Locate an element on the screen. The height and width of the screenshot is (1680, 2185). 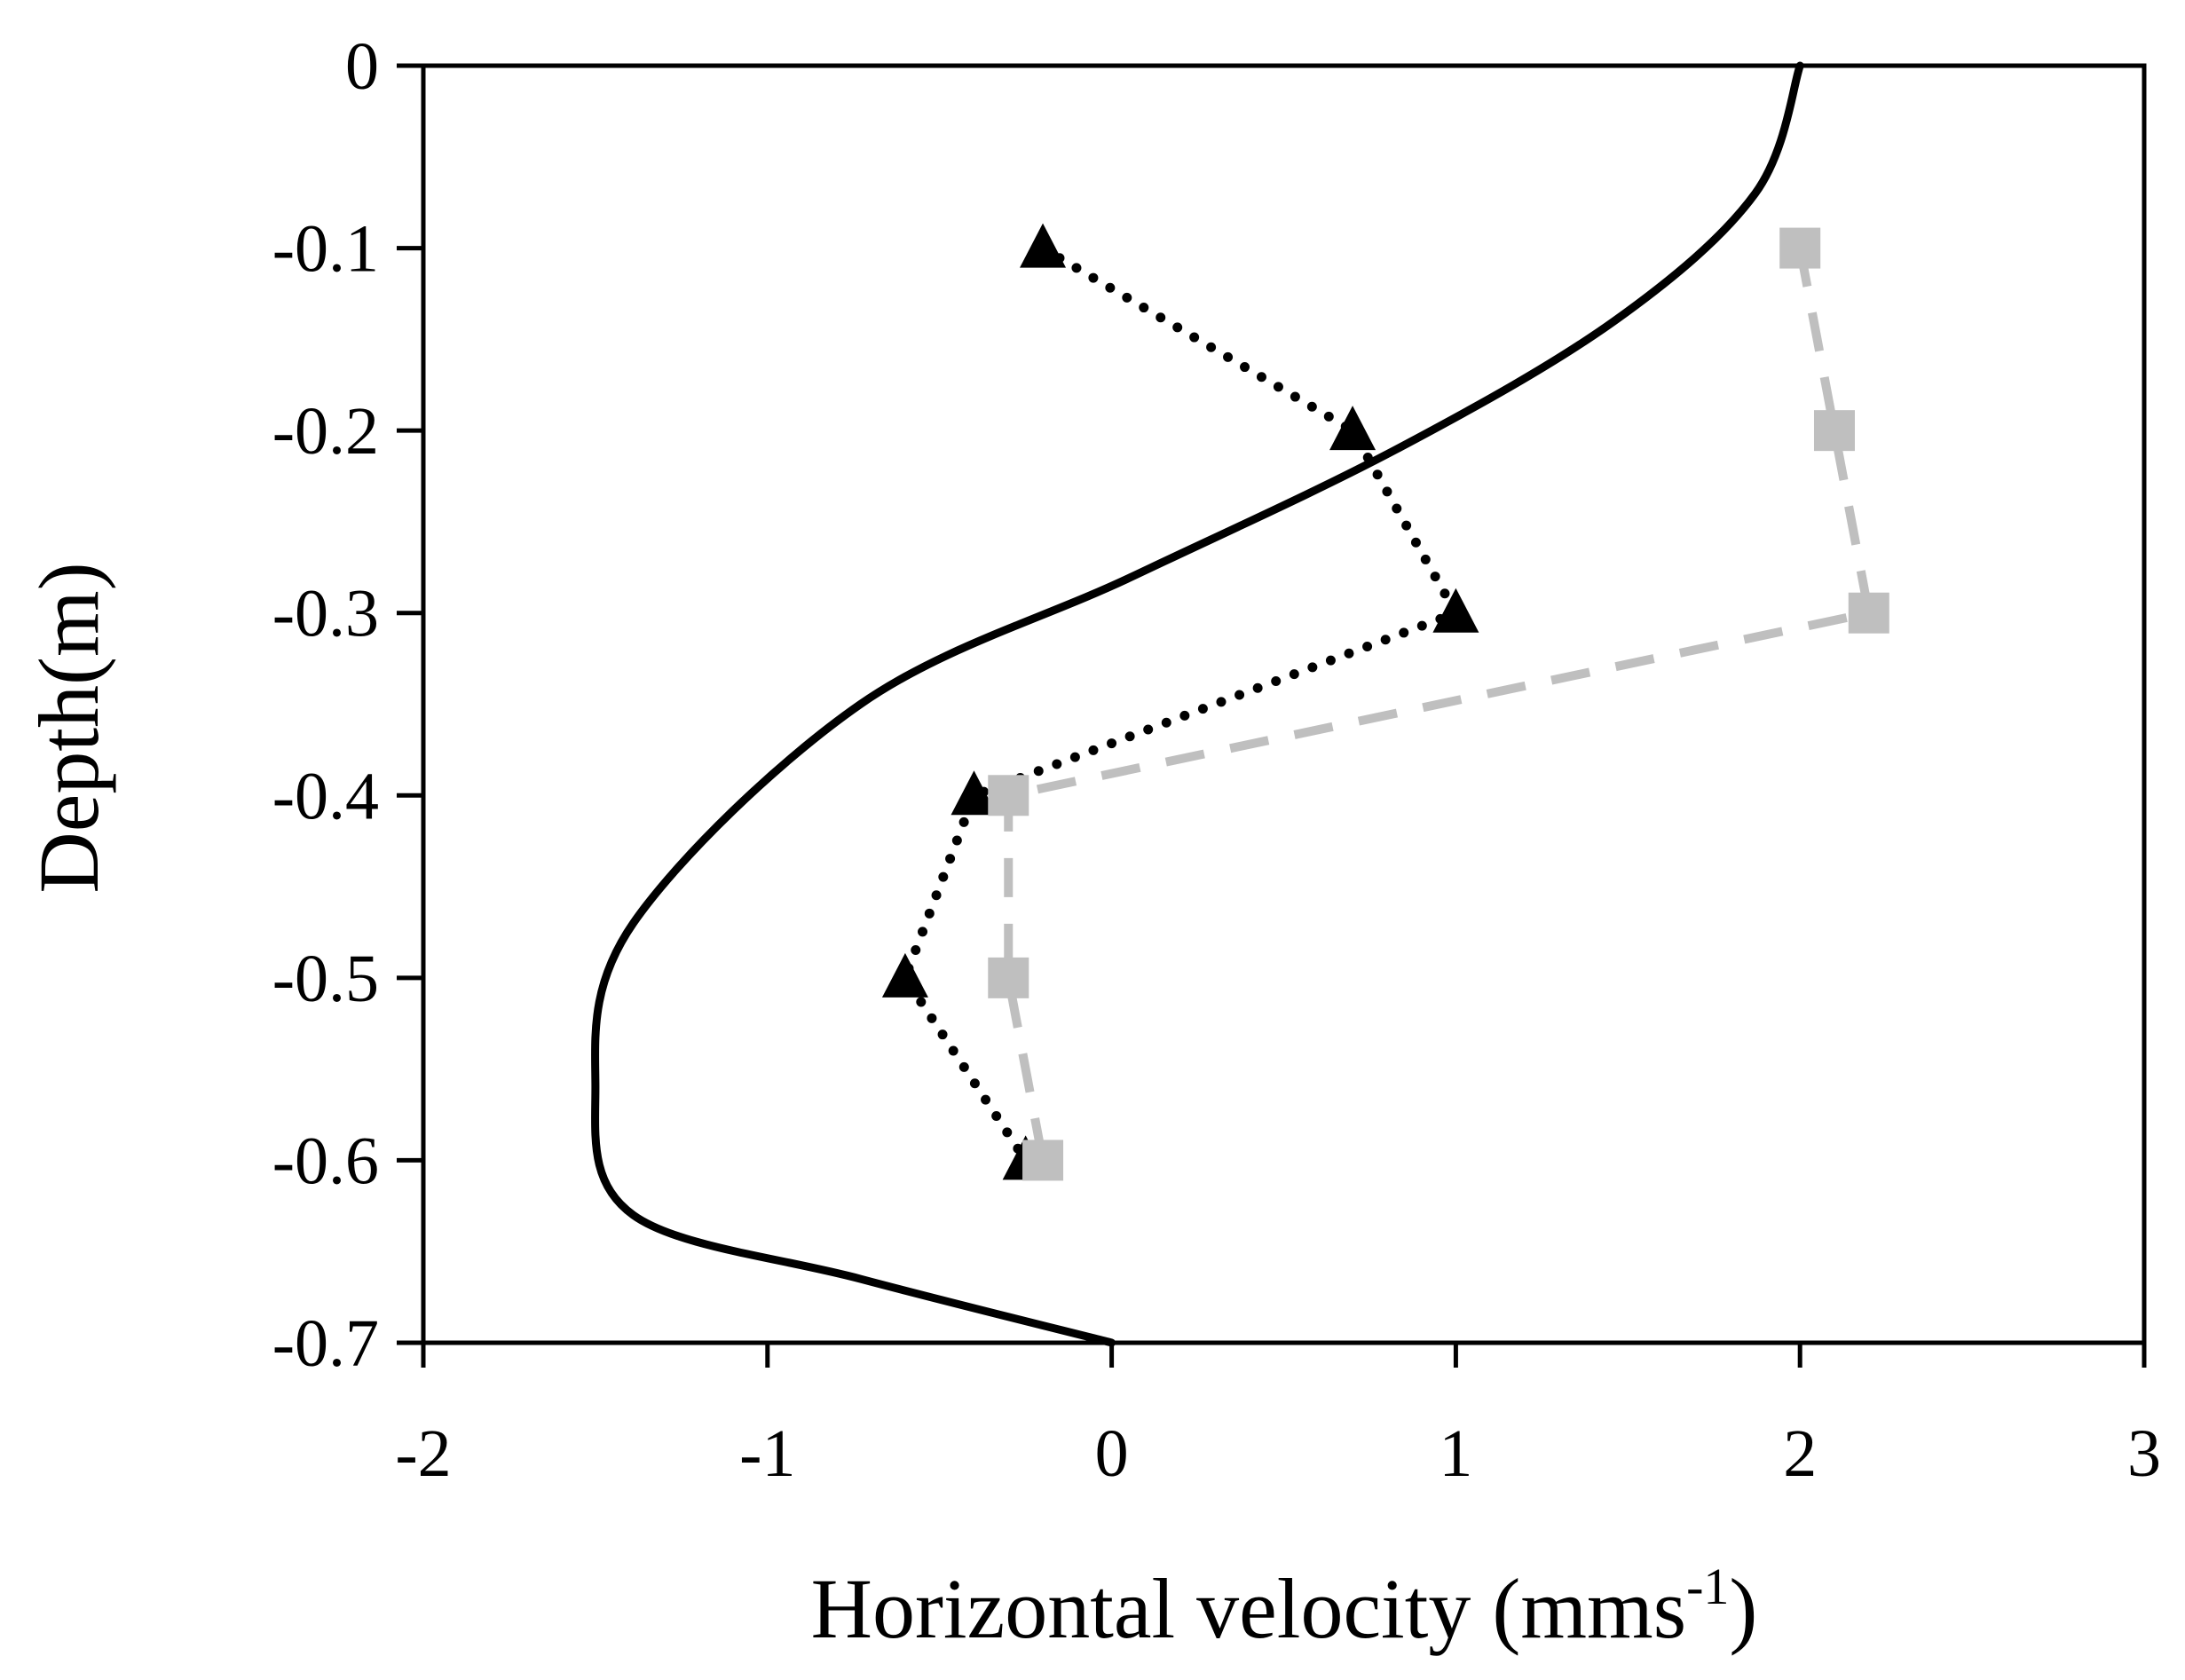
y-tick-label: -0.7 is located at coordinates (325, 1343).